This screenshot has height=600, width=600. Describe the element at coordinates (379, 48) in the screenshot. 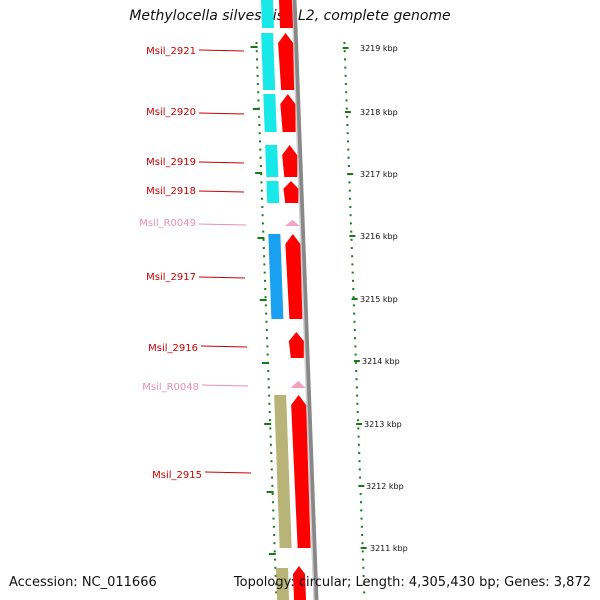

I see `scale-label: 3219 kbp` at that location.